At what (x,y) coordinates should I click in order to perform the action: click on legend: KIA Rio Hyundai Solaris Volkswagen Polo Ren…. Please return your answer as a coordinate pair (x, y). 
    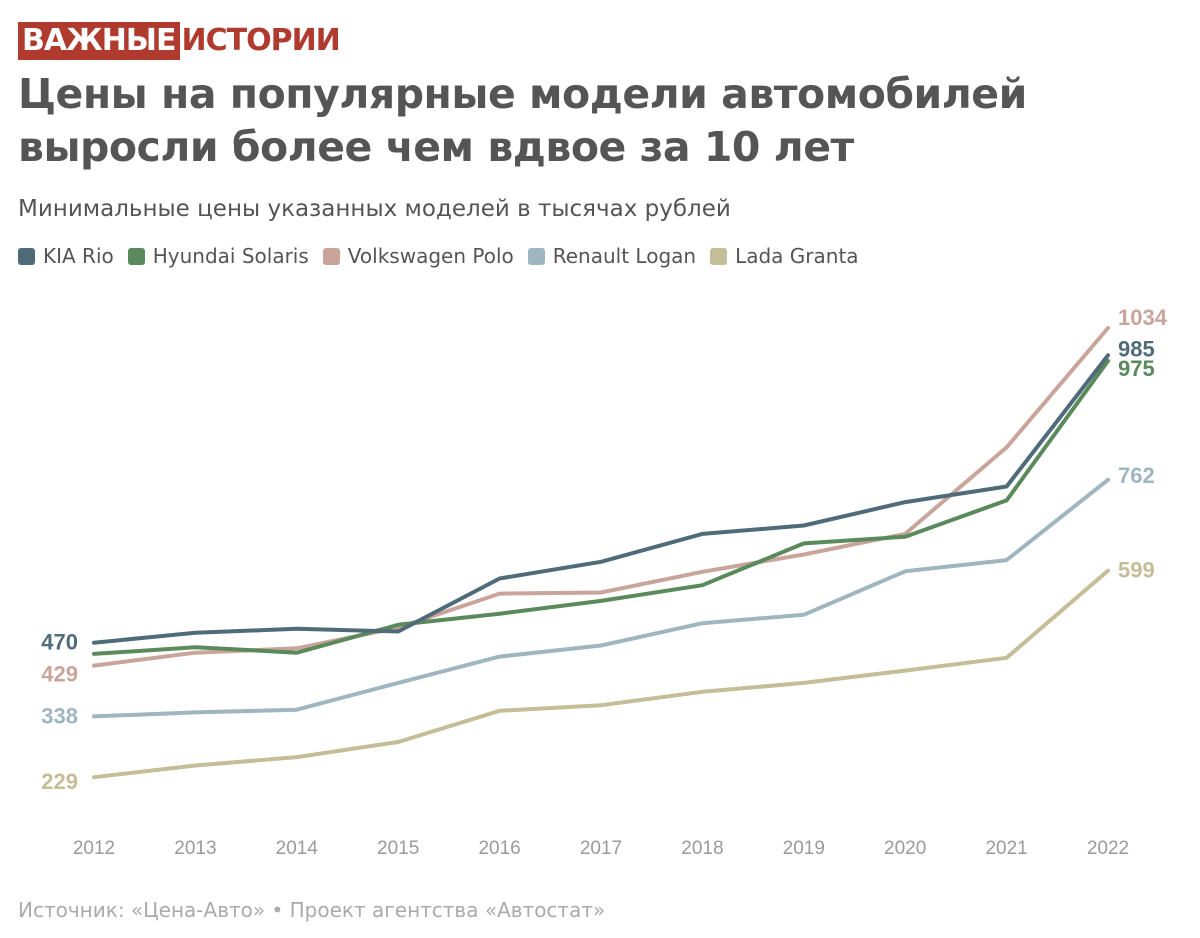
    Looking at the image, I should click on (438, 256).